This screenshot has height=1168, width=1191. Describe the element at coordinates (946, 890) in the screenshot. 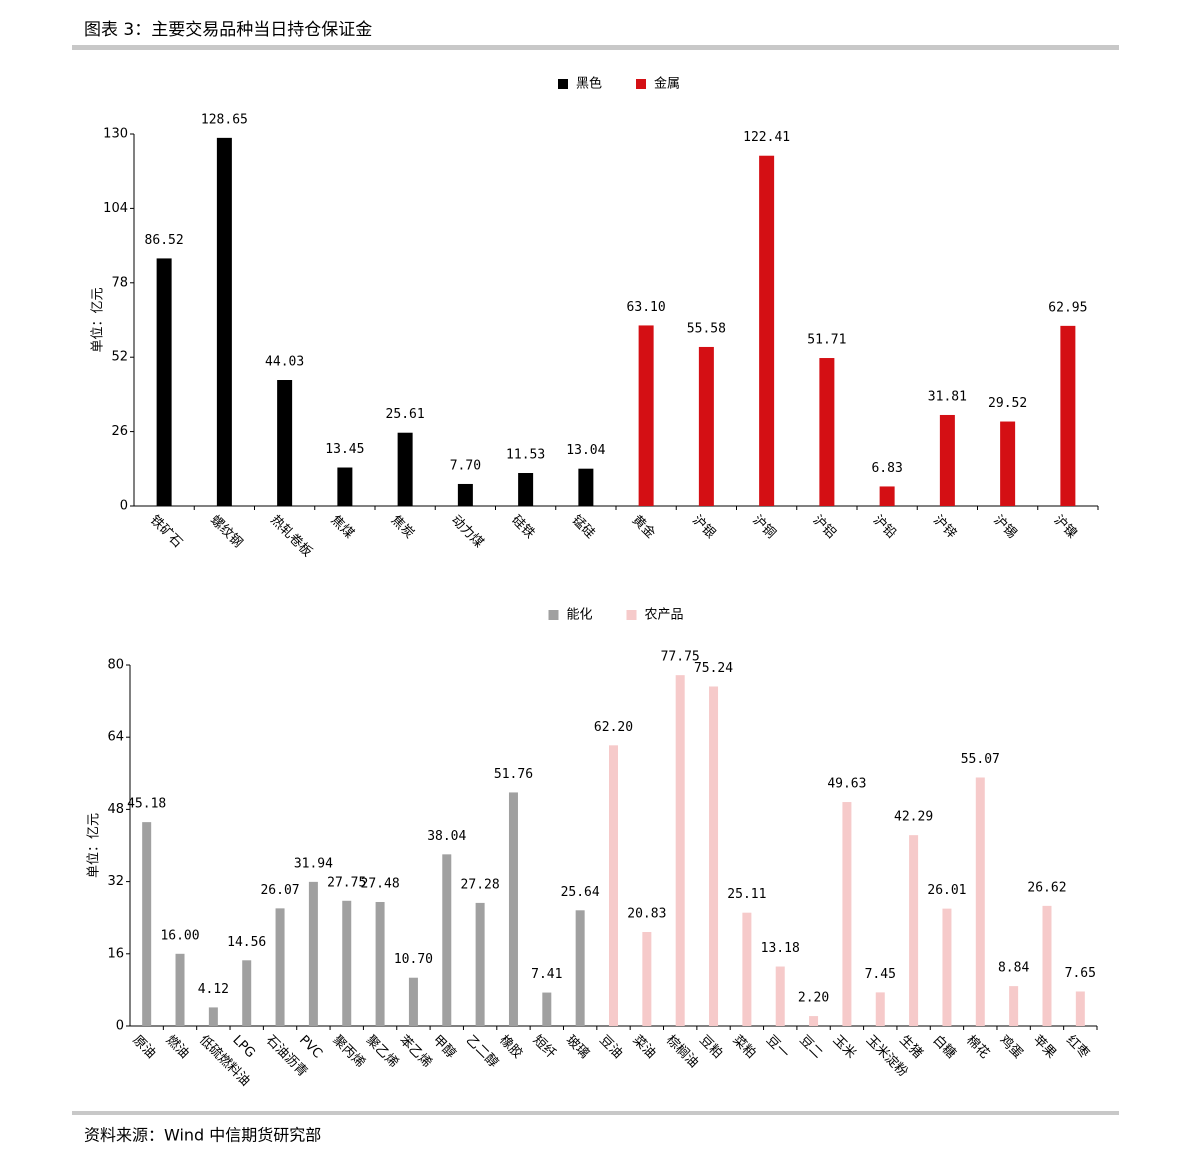

I see `value-label: 26.01` at that location.